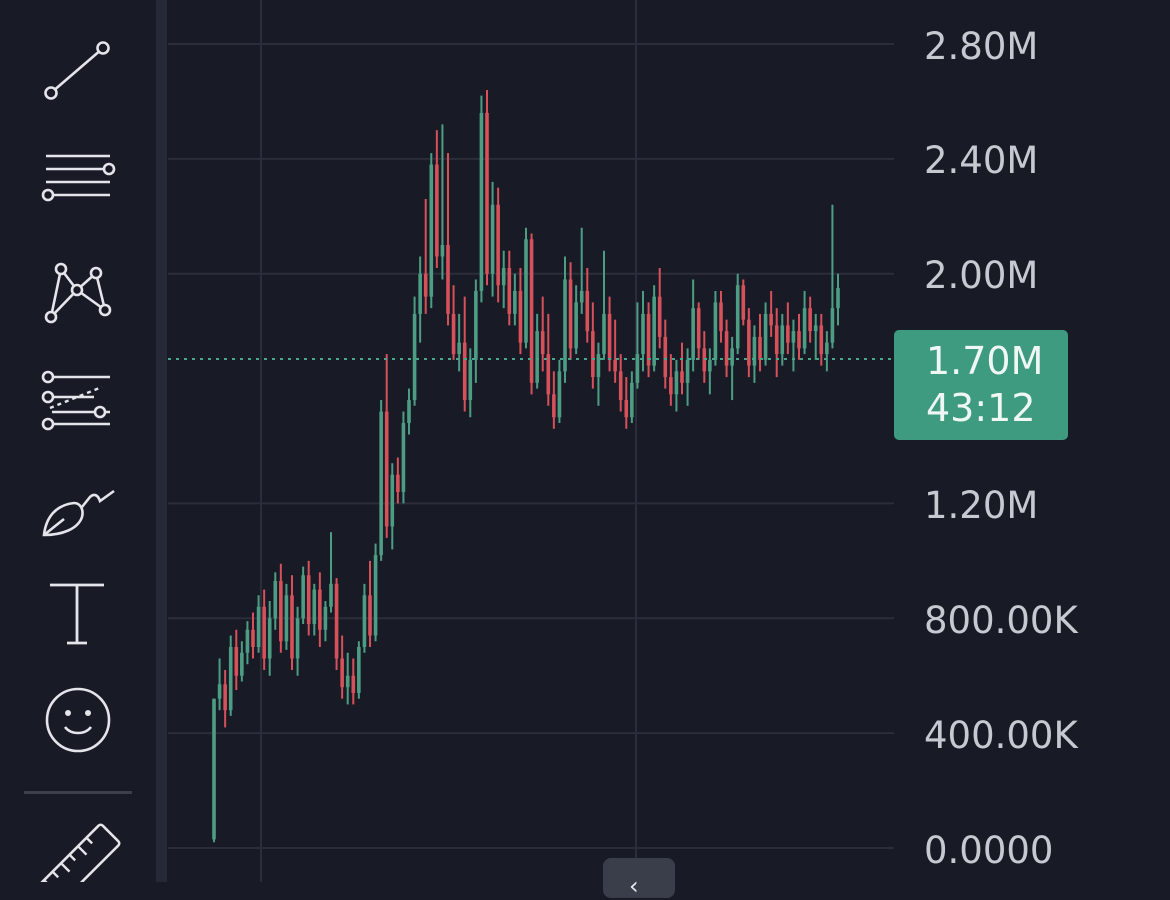 This screenshot has width=1170, height=900. Describe the element at coordinates (981, 160) in the screenshot. I see `price-axis-tick: 2.40M` at that location.